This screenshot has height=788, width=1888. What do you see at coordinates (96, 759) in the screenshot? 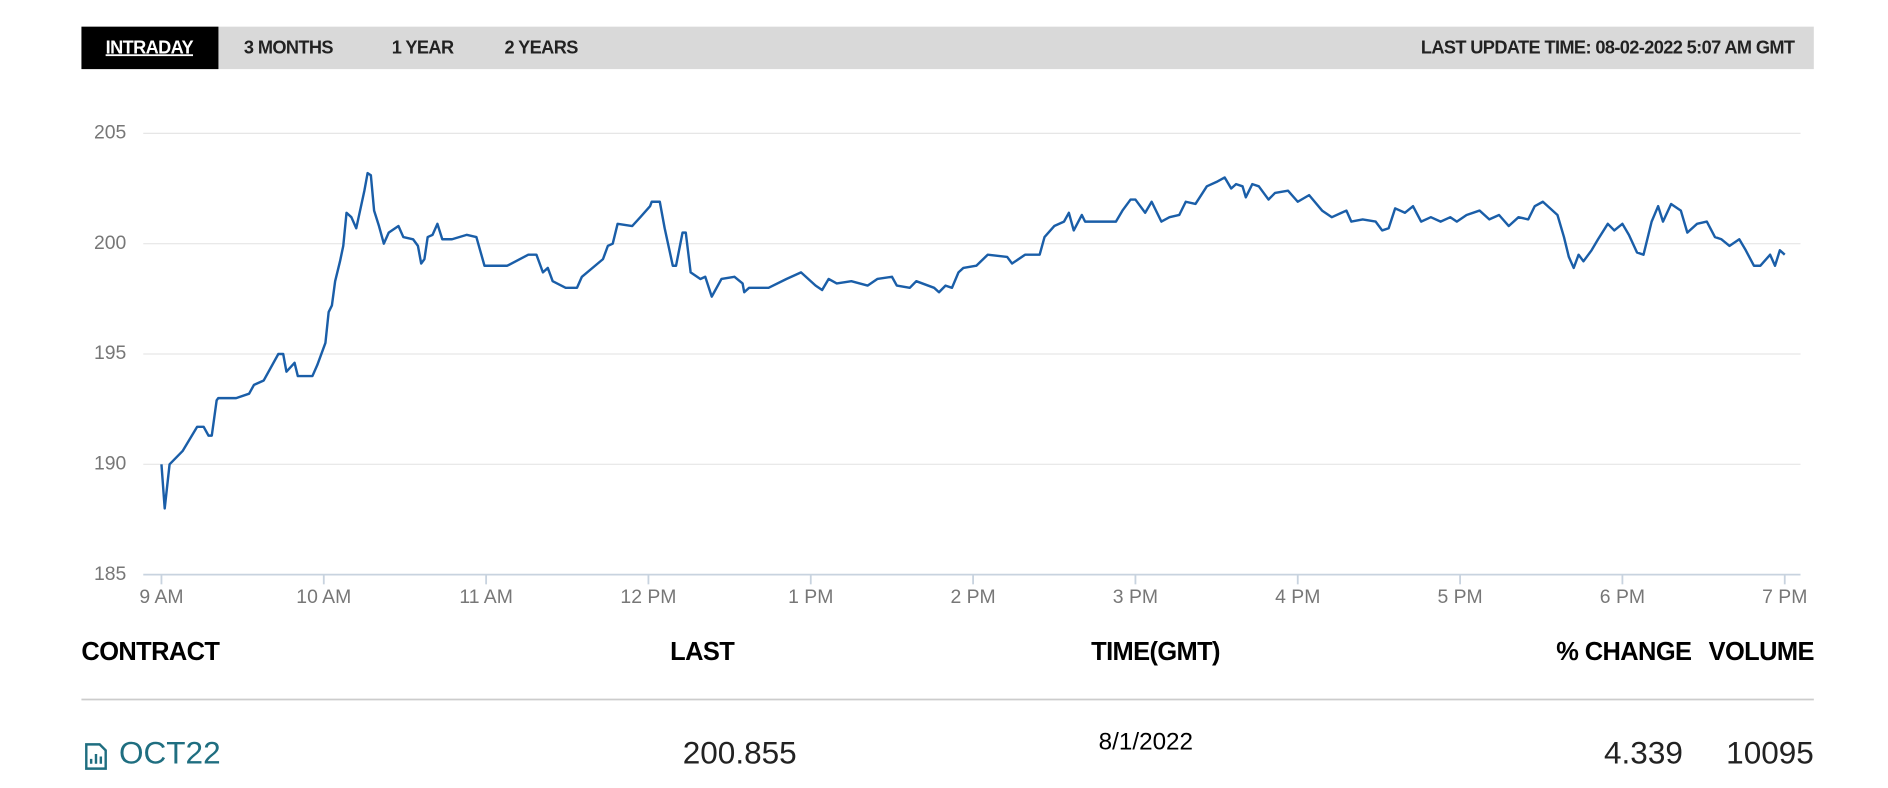
I see `icon-bars` at bounding box center [96, 759].